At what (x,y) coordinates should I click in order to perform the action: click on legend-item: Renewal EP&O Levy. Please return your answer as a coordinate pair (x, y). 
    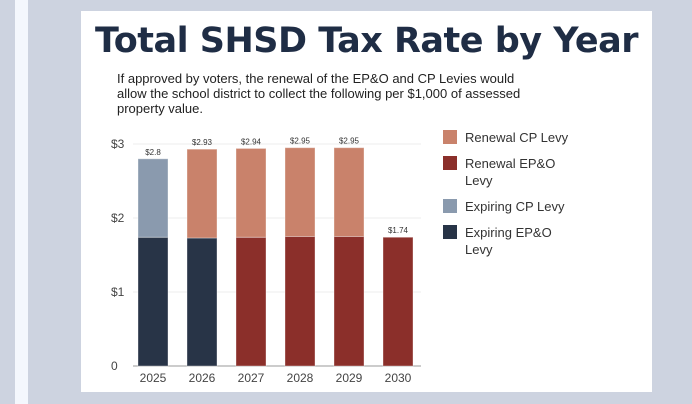
    Looking at the image, I should click on (543, 172).